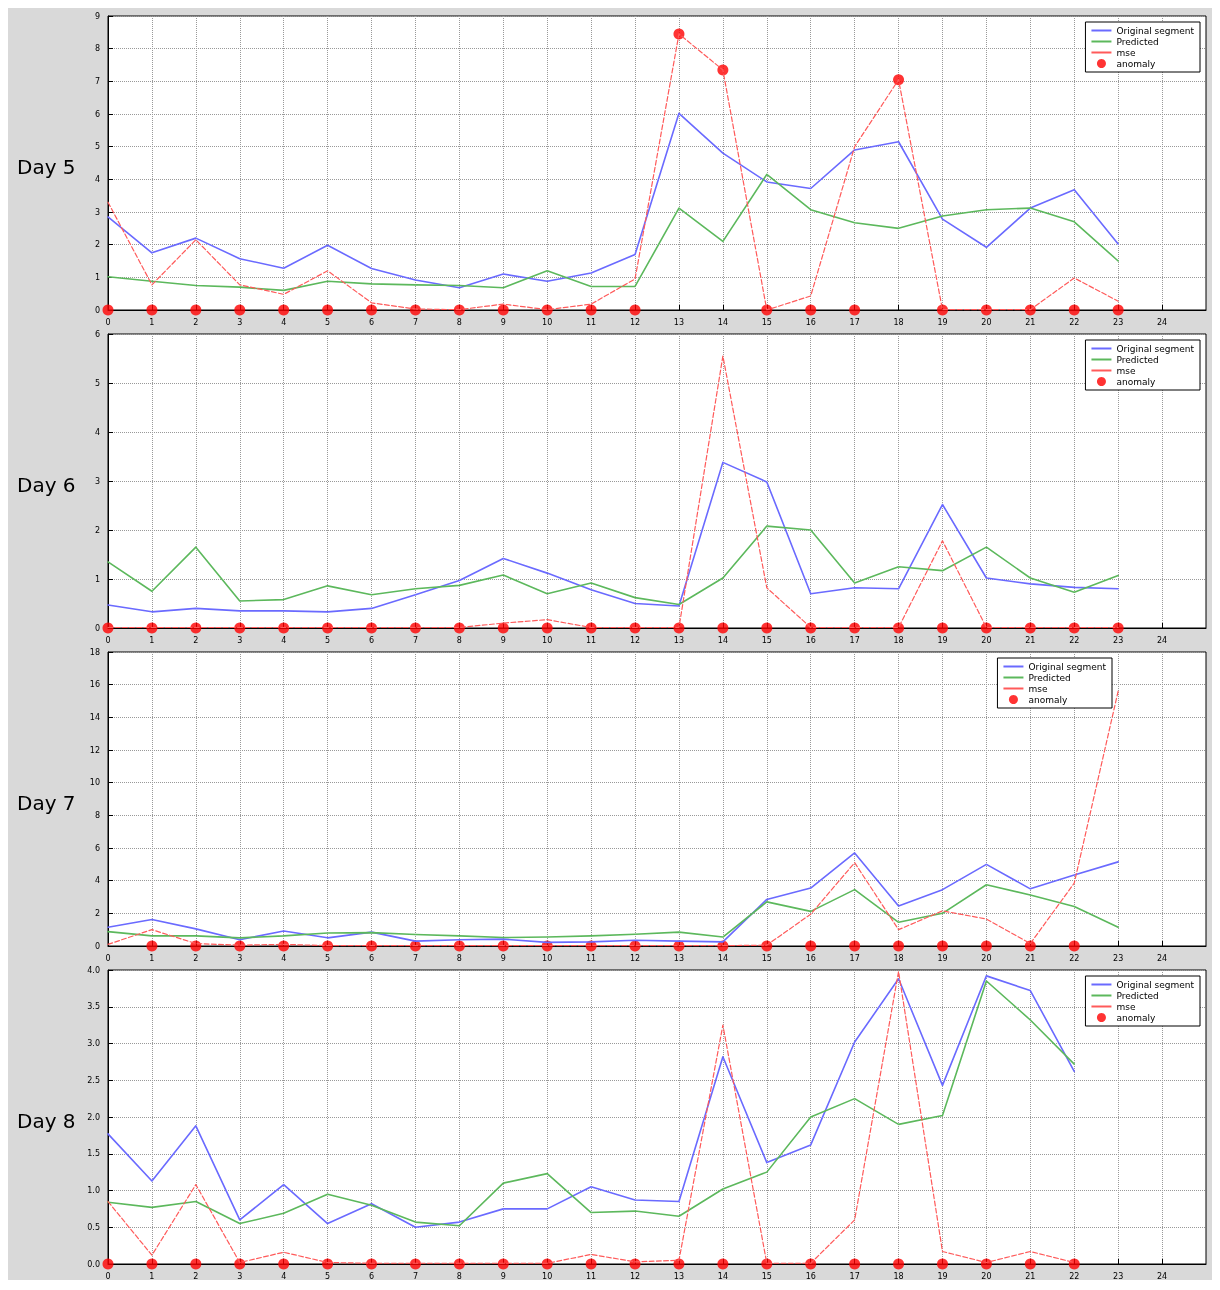 The width and height of the screenshot is (1220, 1290). What do you see at coordinates (46, 803) in the screenshot?
I see `text: Day 7` at bounding box center [46, 803].